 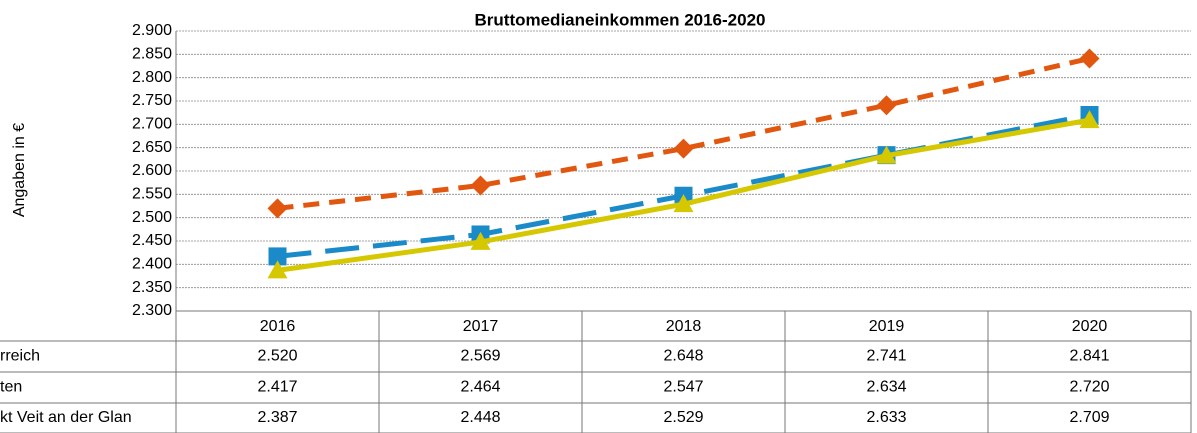 What do you see at coordinates (480, 417) in the screenshot?
I see `table-cell: 2.448` at bounding box center [480, 417].